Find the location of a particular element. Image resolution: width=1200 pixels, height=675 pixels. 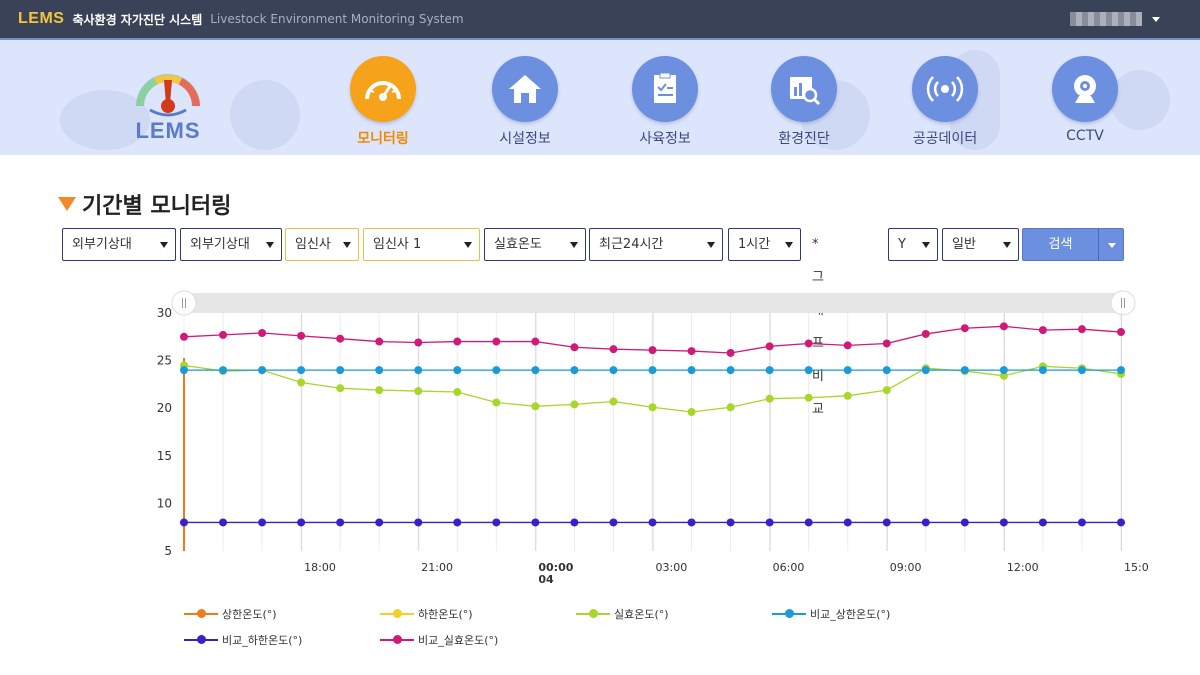

nav-breeding-info: 사육정보 is located at coordinates (665, 102).